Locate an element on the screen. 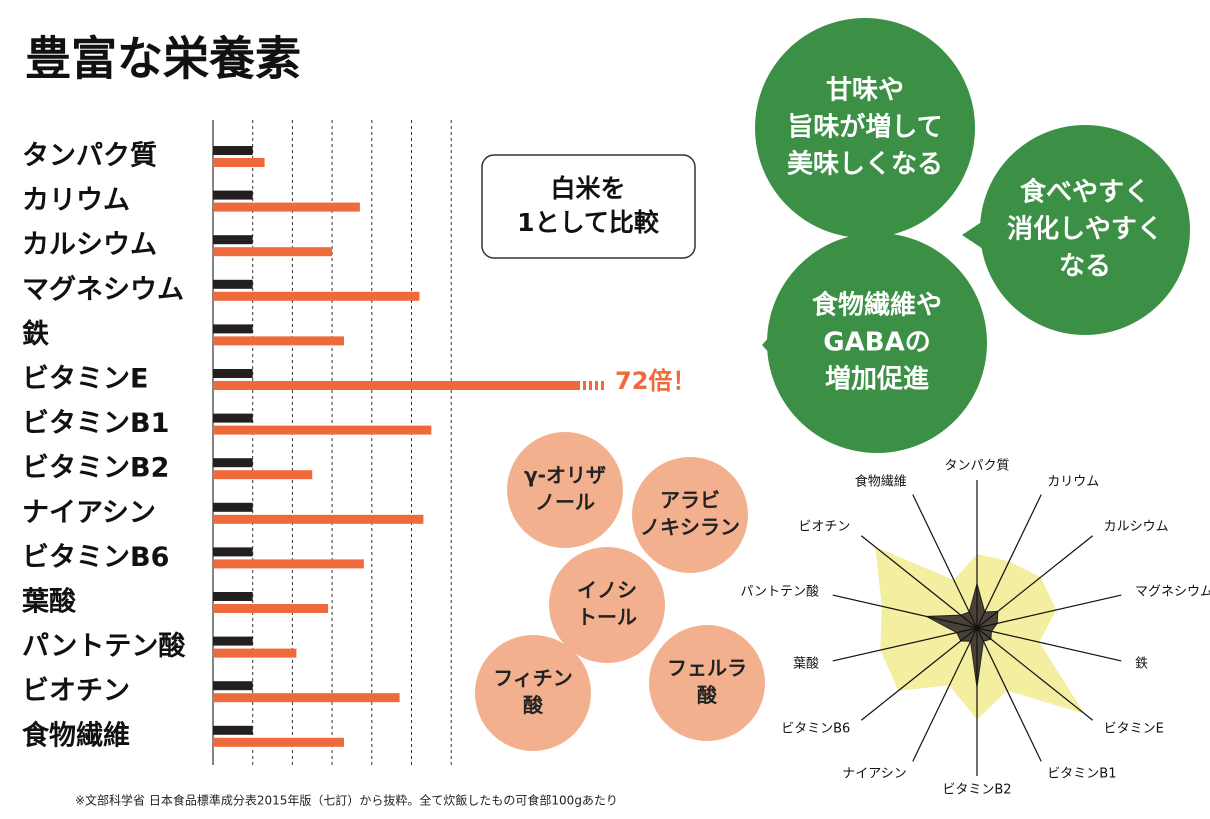  category-label: カリウム is located at coordinates (76, 200).